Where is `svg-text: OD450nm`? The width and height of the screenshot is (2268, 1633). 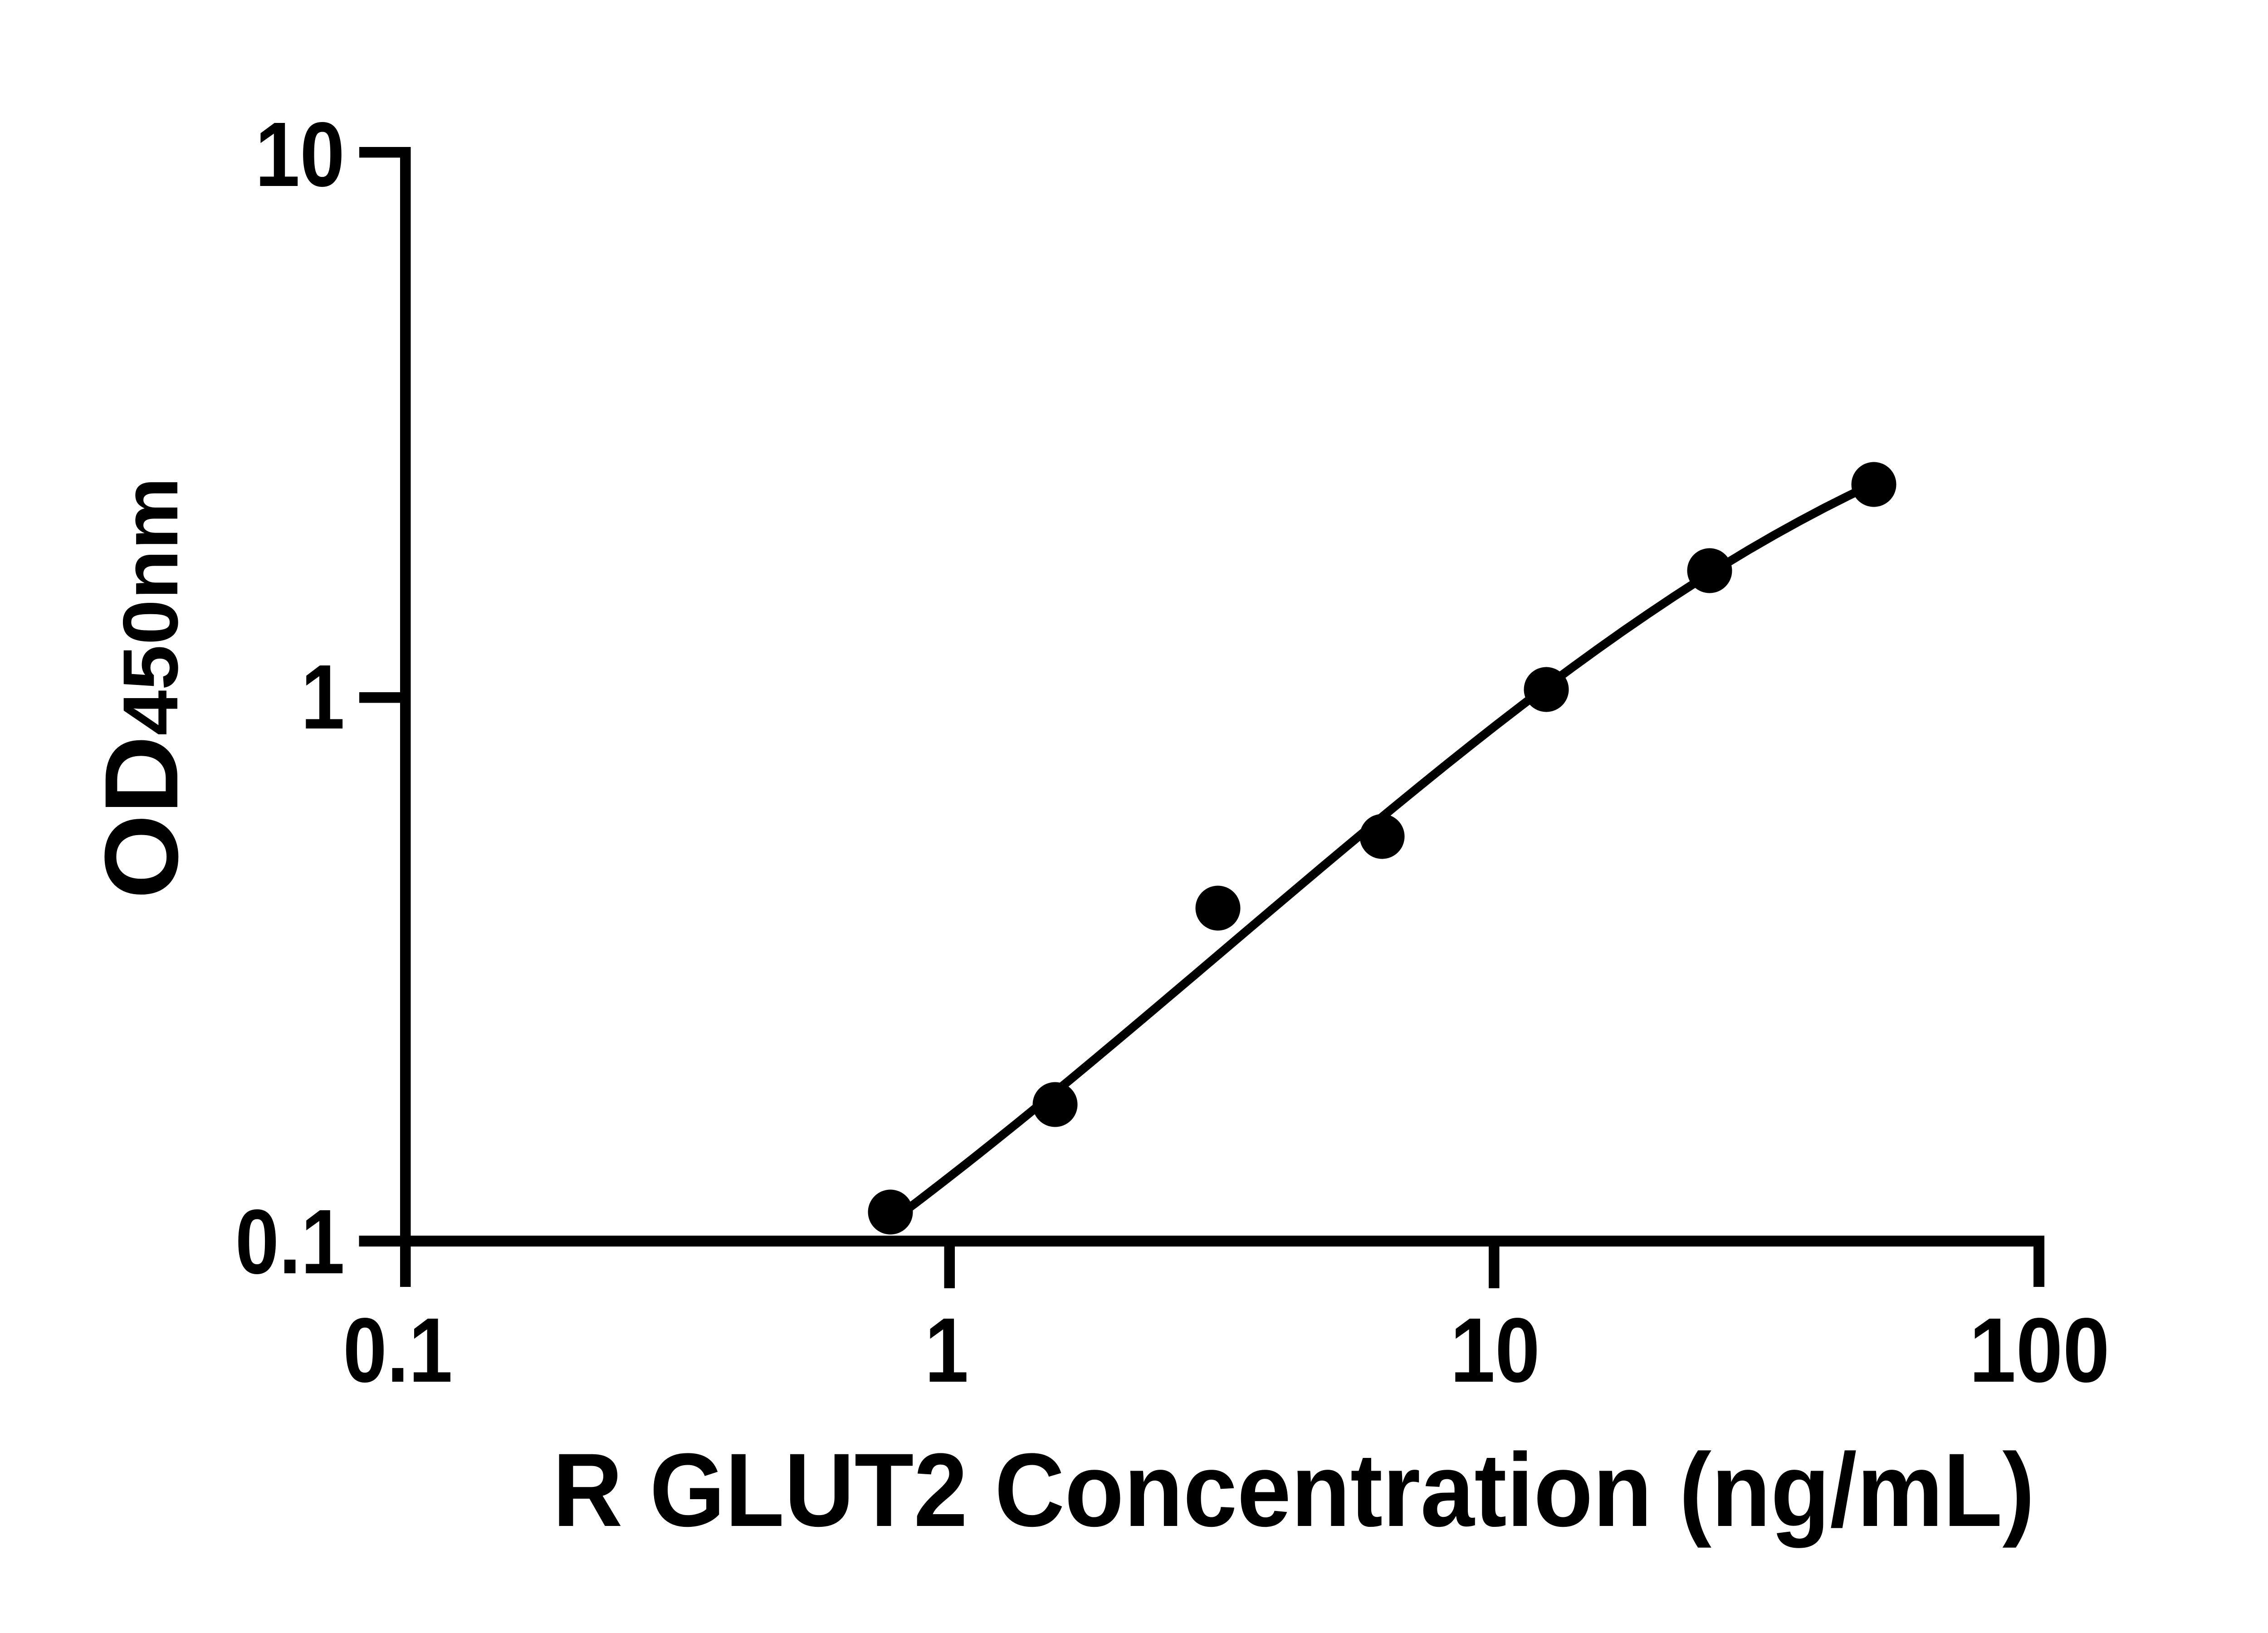 svg-text: OD450nm is located at coordinates (141, 688).